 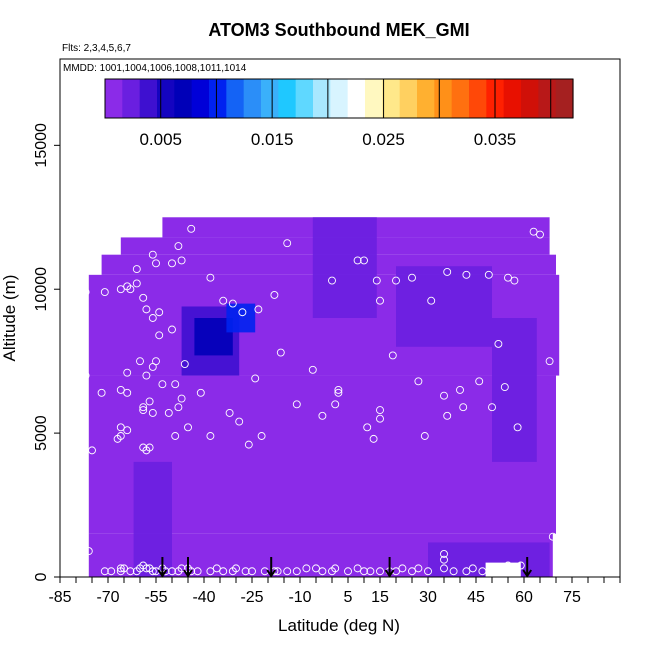 What do you see at coordinates (345, 567) in the screenshot?
I see `flight-arrows` at bounding box center [345, 567].